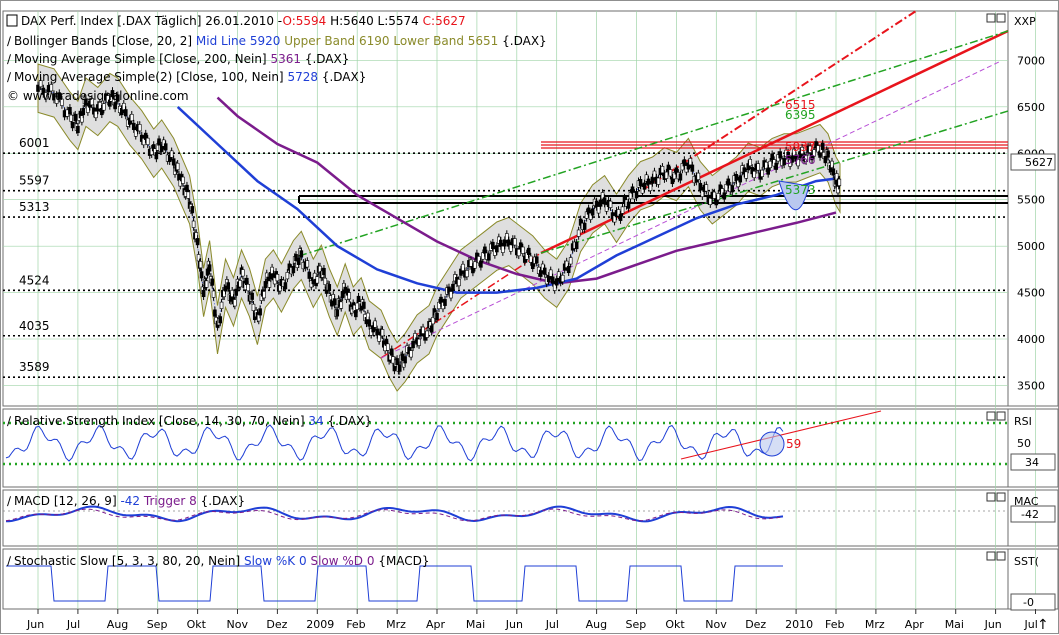 This screenshot has height=635, width=1059. Describe the element at coordinates (996, 497) in the screenshot. I see `macd-panel-controls` at that location.